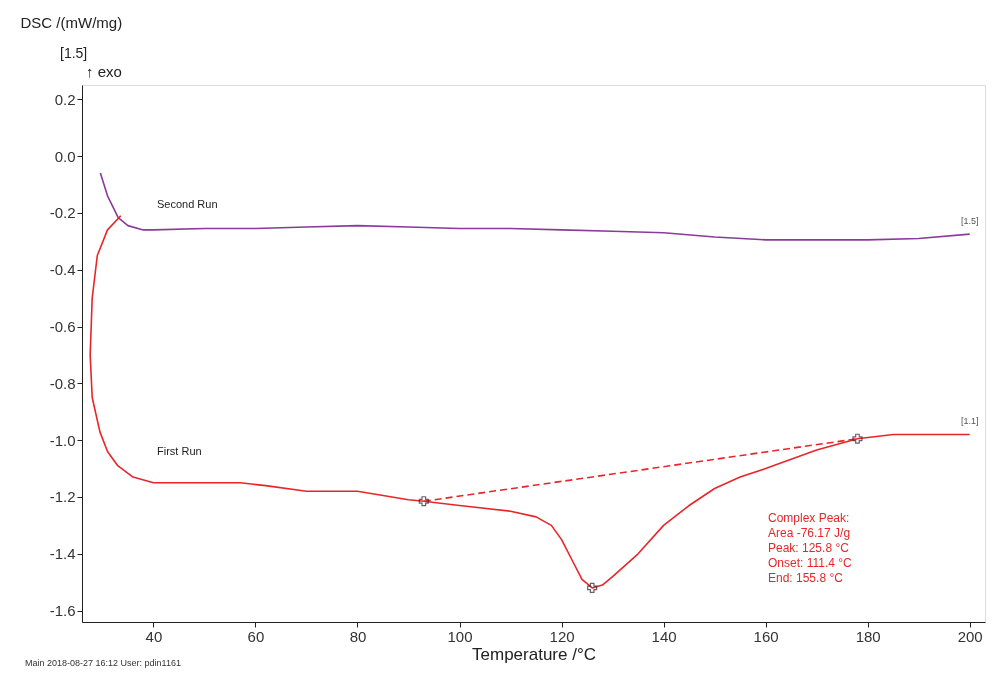  I want to click on y-tick-label: -0.8, so click(62, 383).